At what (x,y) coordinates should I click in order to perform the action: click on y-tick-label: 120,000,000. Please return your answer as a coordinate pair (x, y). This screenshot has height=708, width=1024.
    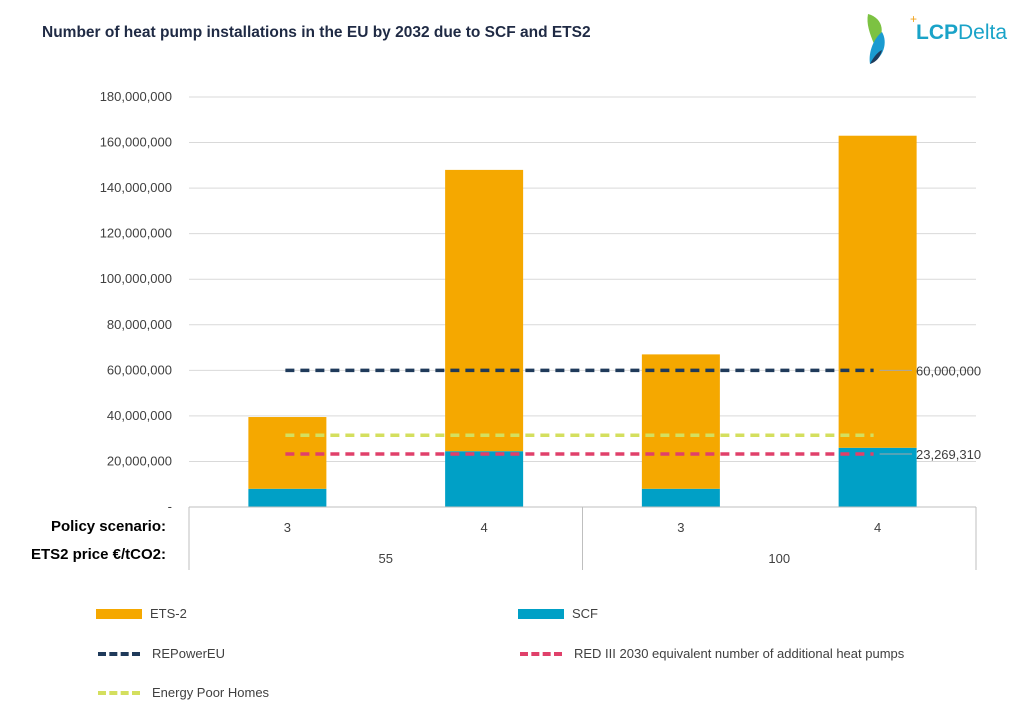
    Looking at the image, I should click on (136, 233).